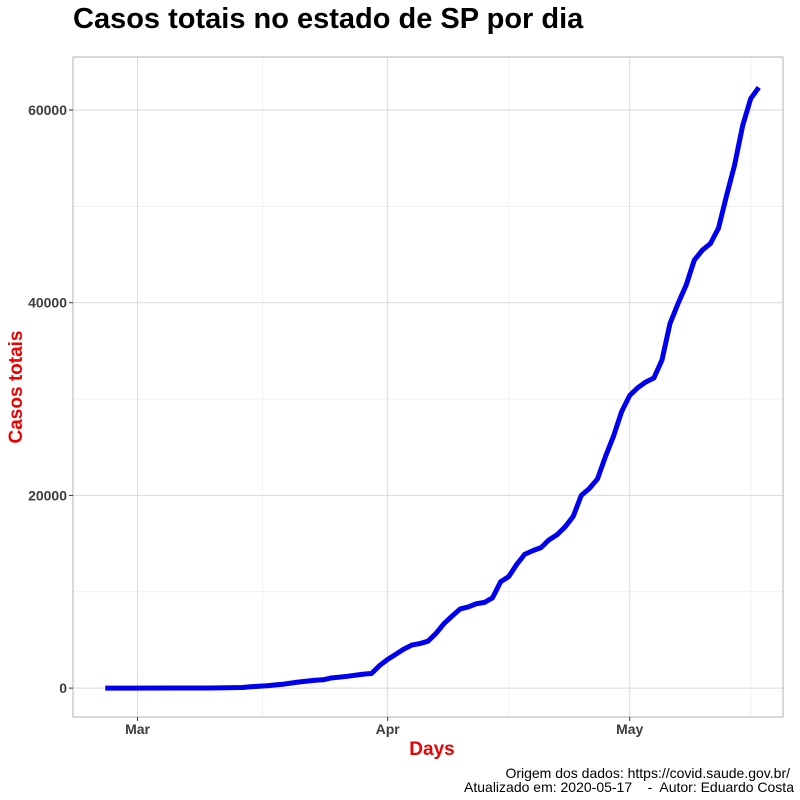 The image size is (800, 800). Describe the element at coordinates (328, 19) in the screenshot. I see `chart-title: Casos totais no estado de SP por dia` at that location.